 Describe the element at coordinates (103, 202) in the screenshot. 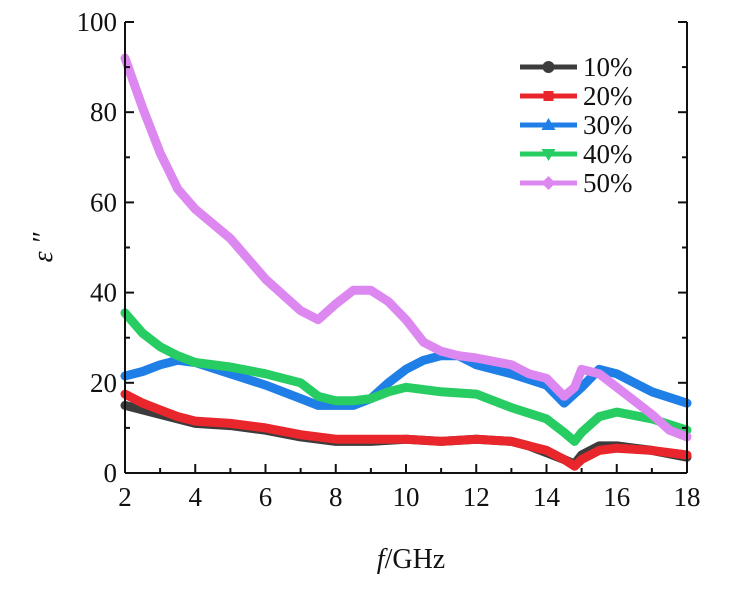

I see `y-tick-label: 60` at that location.